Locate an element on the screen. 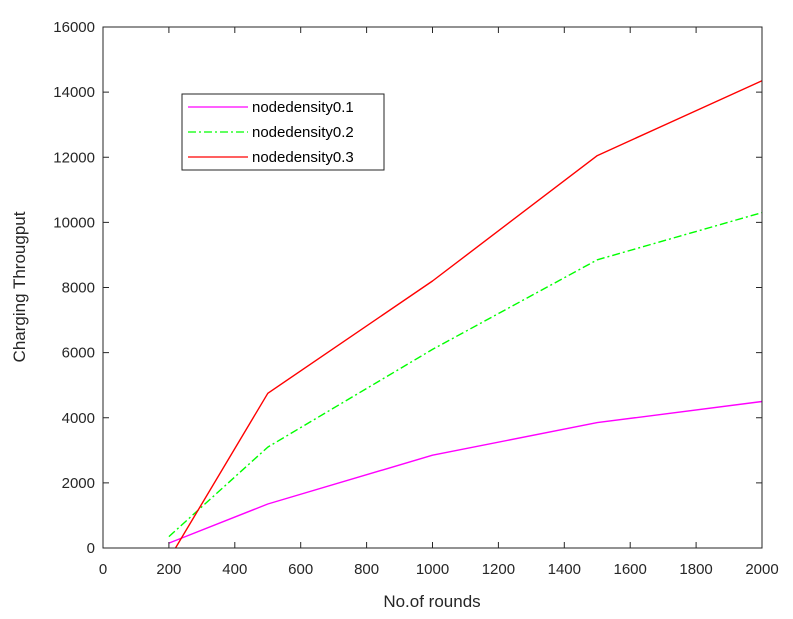 The width and height of the screenshot is (793, 619). x-tick-label: 200 is located at coordinates (168, 569).